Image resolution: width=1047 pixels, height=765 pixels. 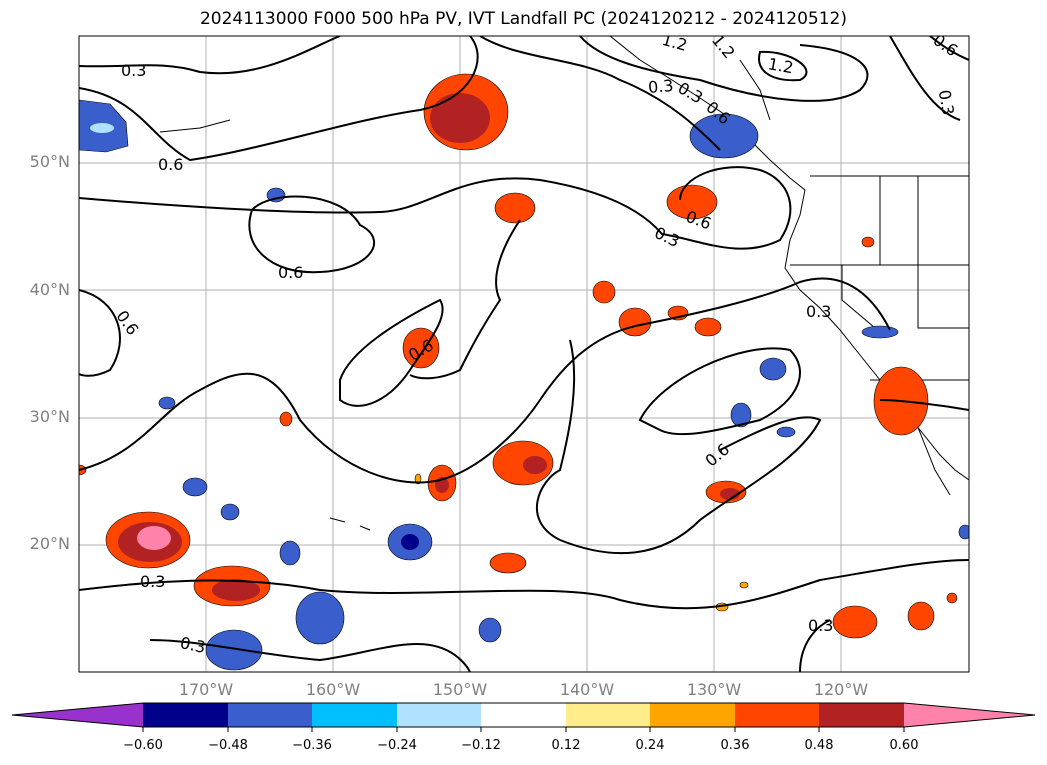 What do you see at coordinates (587, 689) in the screenshot?
I see `lon-label: 140°W` at bounding box center [587, 689].